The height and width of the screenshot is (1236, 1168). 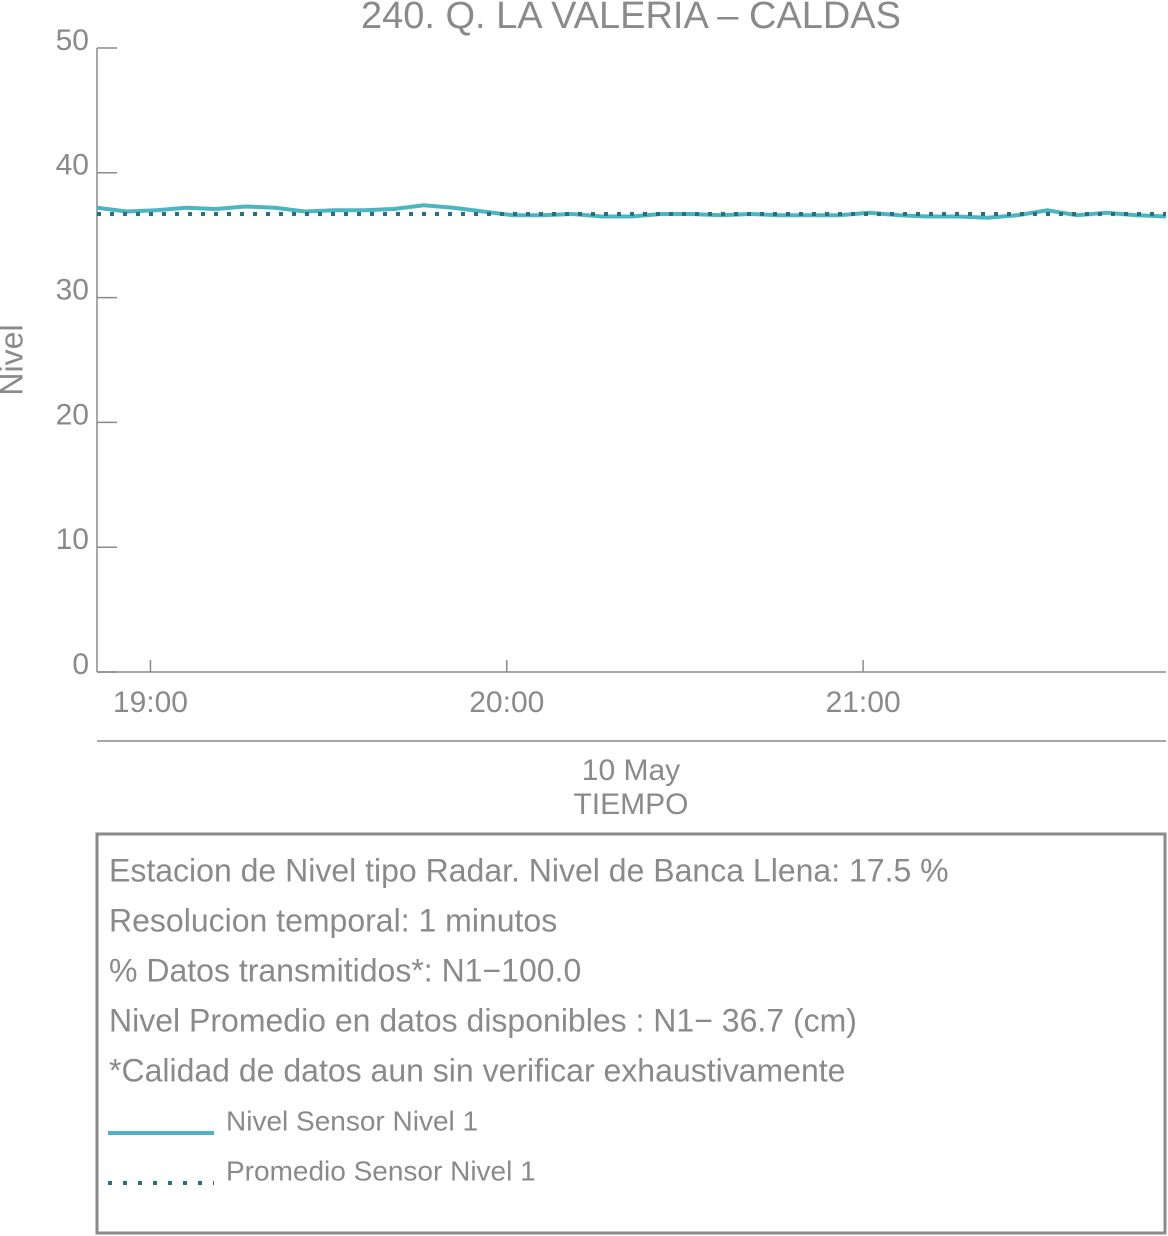 What do you see at coordinates (631, 211) in the screenshot?
I see `data-line` at bounding box center [631, 211].